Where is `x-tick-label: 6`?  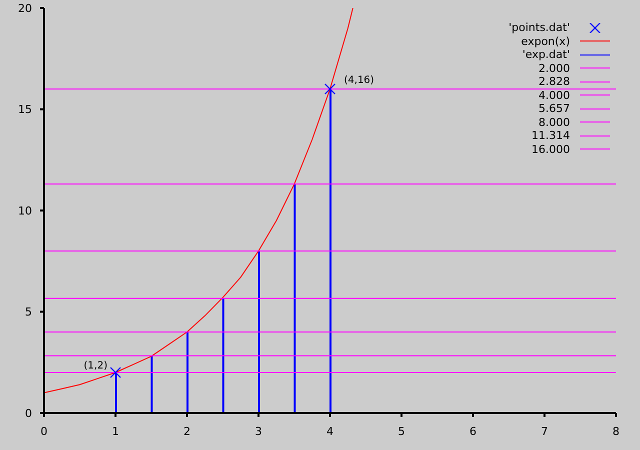 x-tick-label: 6 is located at coordinates (473, 431).